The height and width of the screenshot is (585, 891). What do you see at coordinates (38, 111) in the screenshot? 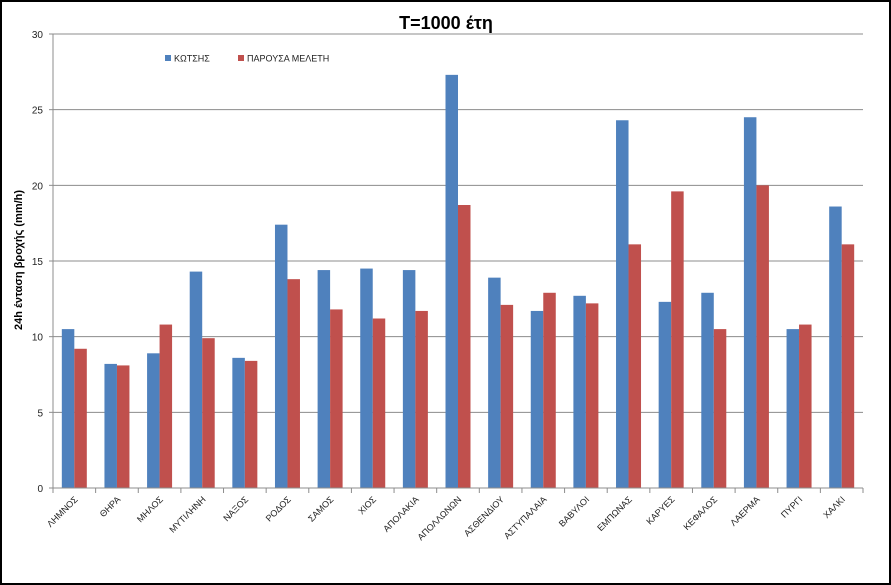
I see `y-tick-label-25: 25` at bounding box center [38, 111].